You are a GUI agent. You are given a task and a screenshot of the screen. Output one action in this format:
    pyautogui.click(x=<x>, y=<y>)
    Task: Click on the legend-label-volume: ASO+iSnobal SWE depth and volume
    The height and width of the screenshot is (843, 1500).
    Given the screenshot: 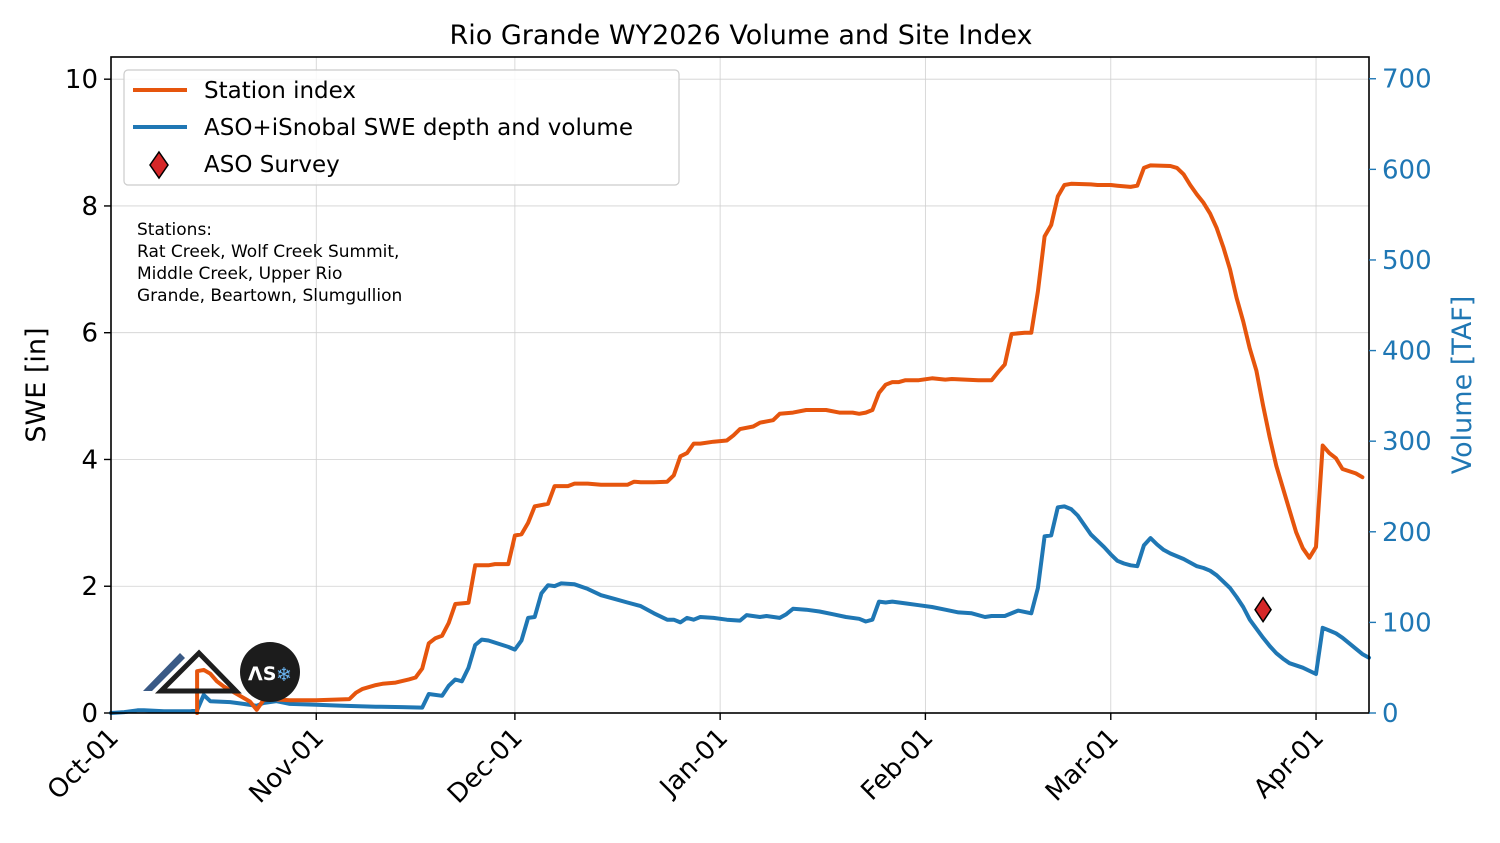 What is the action you would take?
    pyautogui.click(x=418, y=128)
    